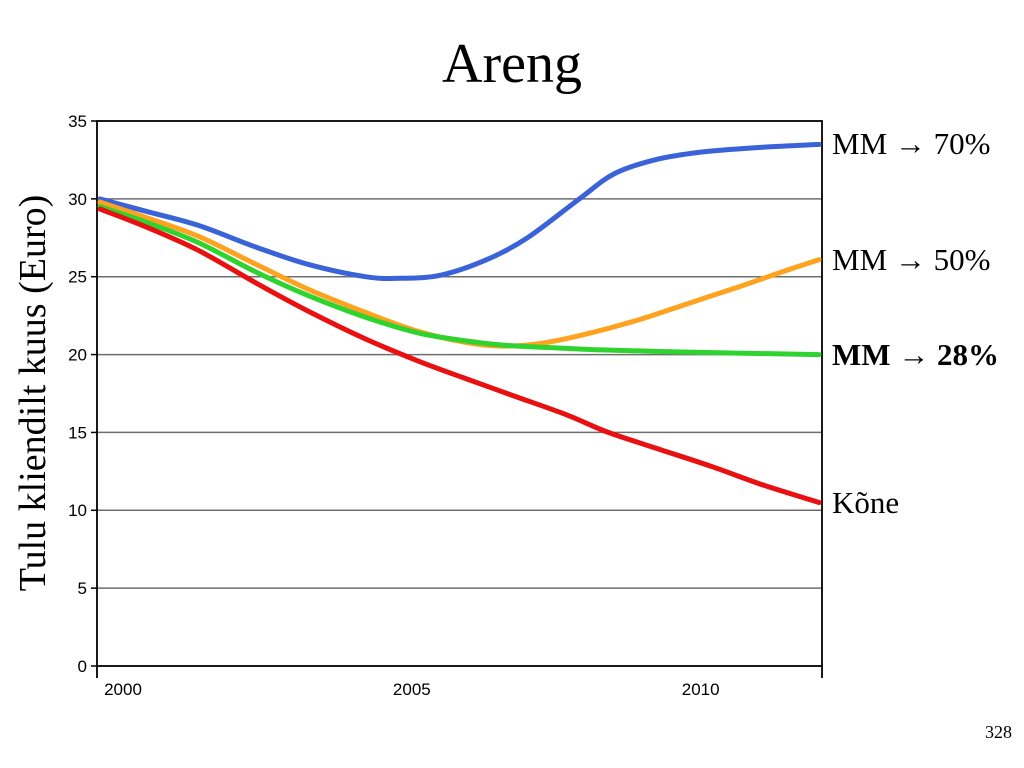 The image size is (1024, 768). Describe the element at coordinates (77, 199) in the screenshot. I see `y-tick-label: 30` at that location.